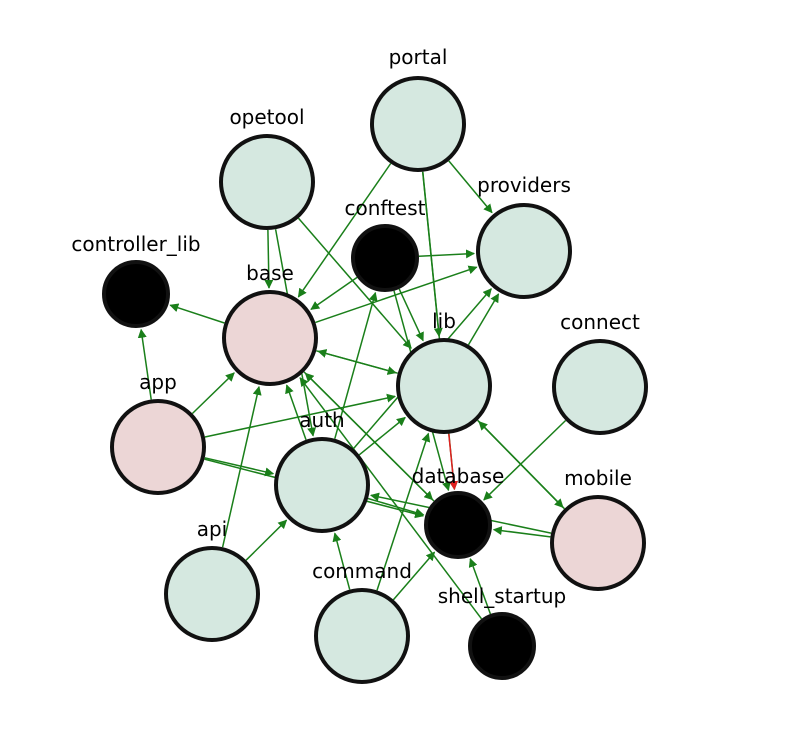 The width and height of the screenshot is (800, 753). Describe the element at coordinates (362, 636) in the screenshot. I see `node-command` at that location.